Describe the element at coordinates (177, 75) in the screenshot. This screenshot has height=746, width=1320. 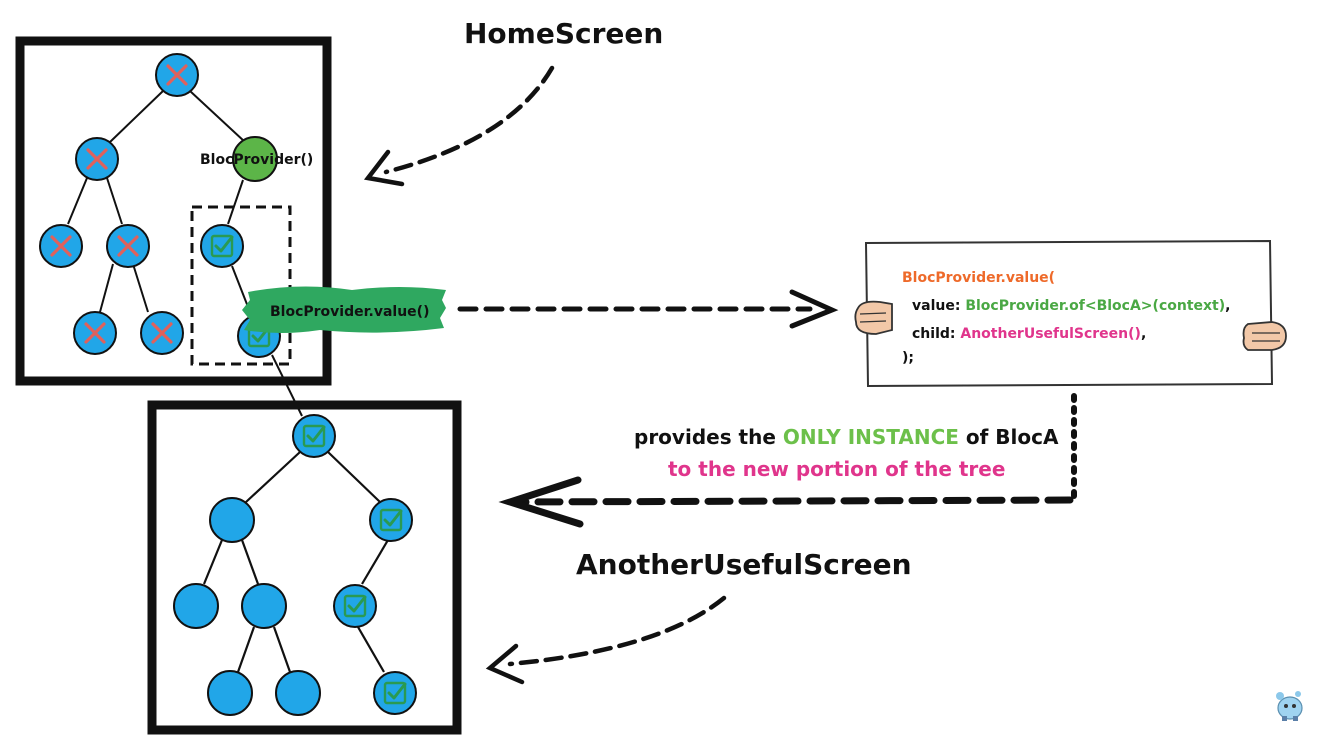
I see `home-node-root` at that location.